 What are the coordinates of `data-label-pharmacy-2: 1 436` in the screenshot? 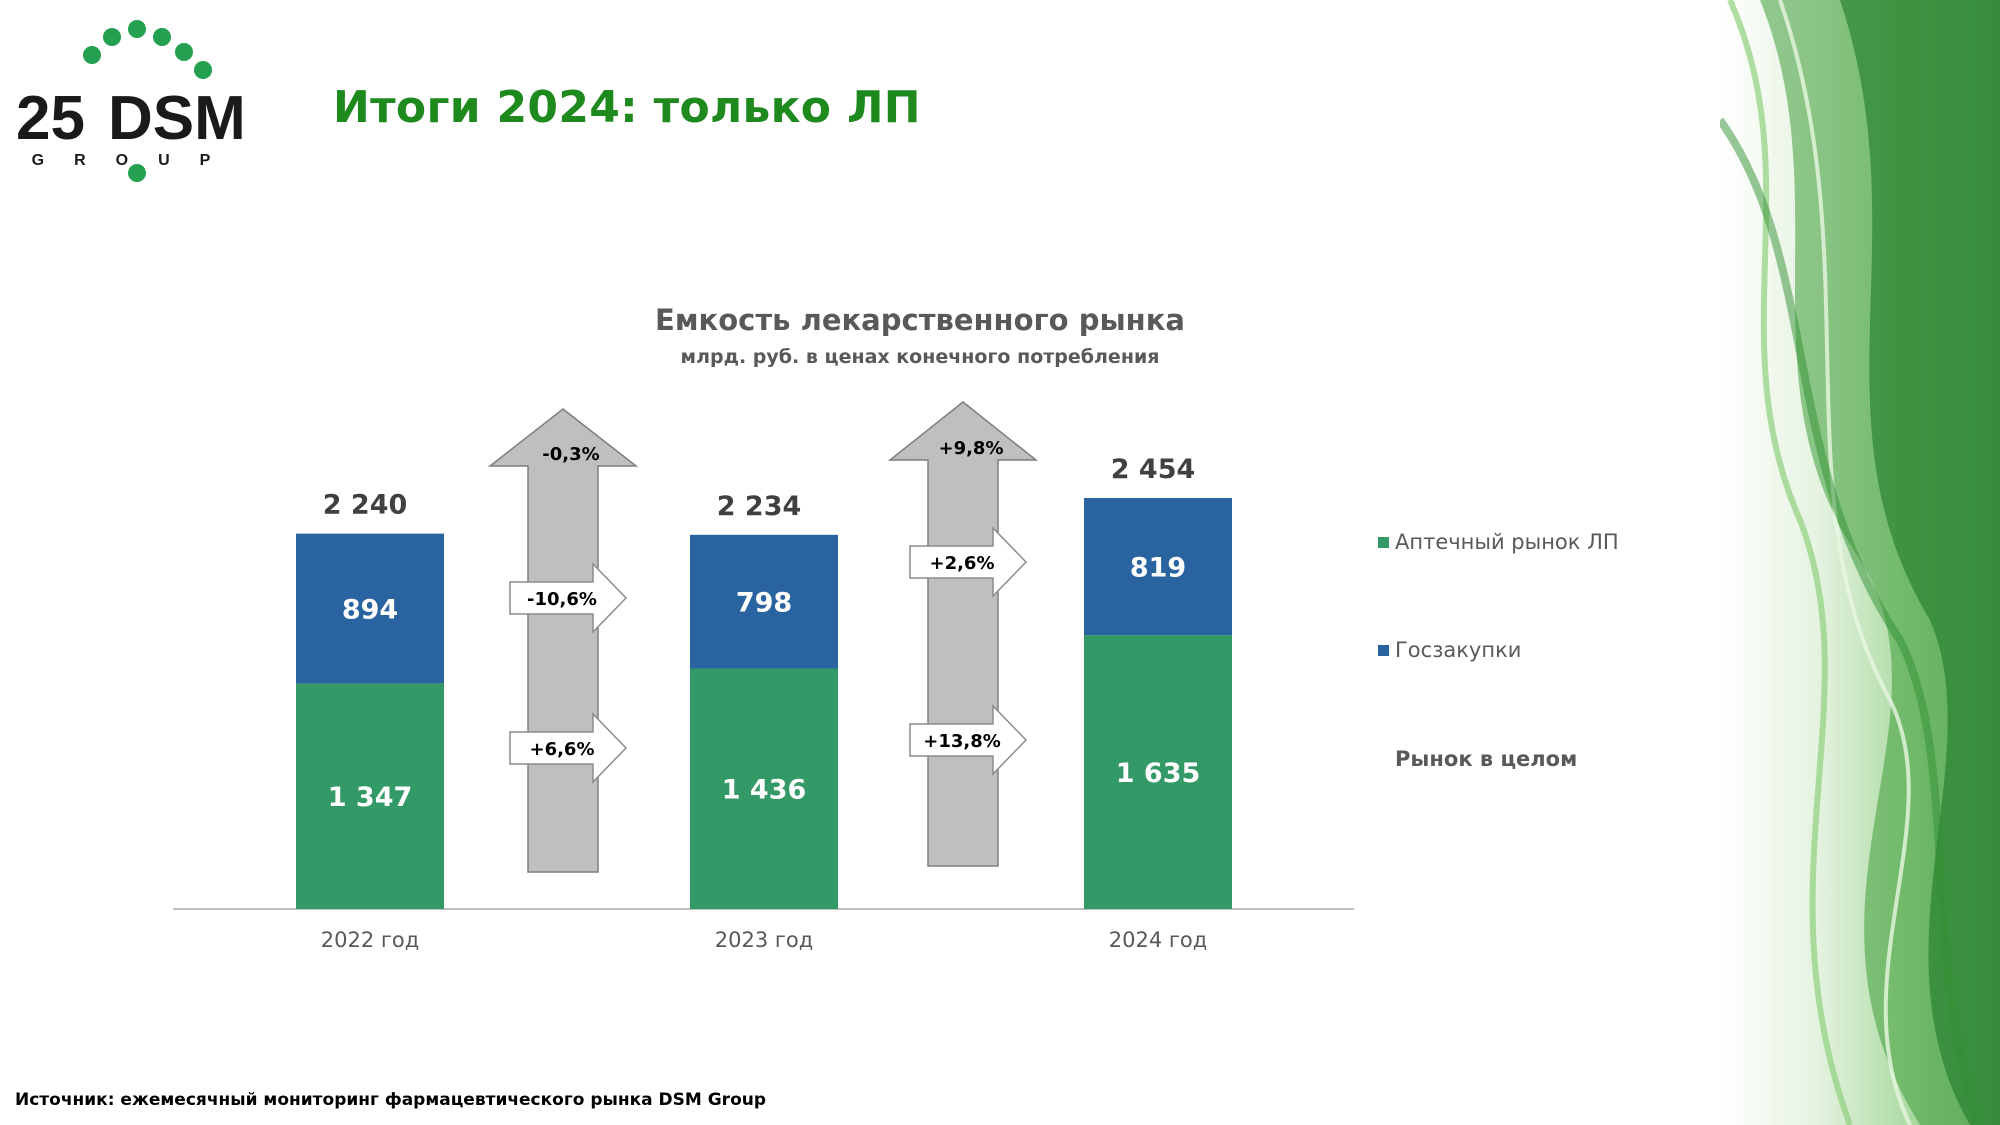 It's located at (764, 790).